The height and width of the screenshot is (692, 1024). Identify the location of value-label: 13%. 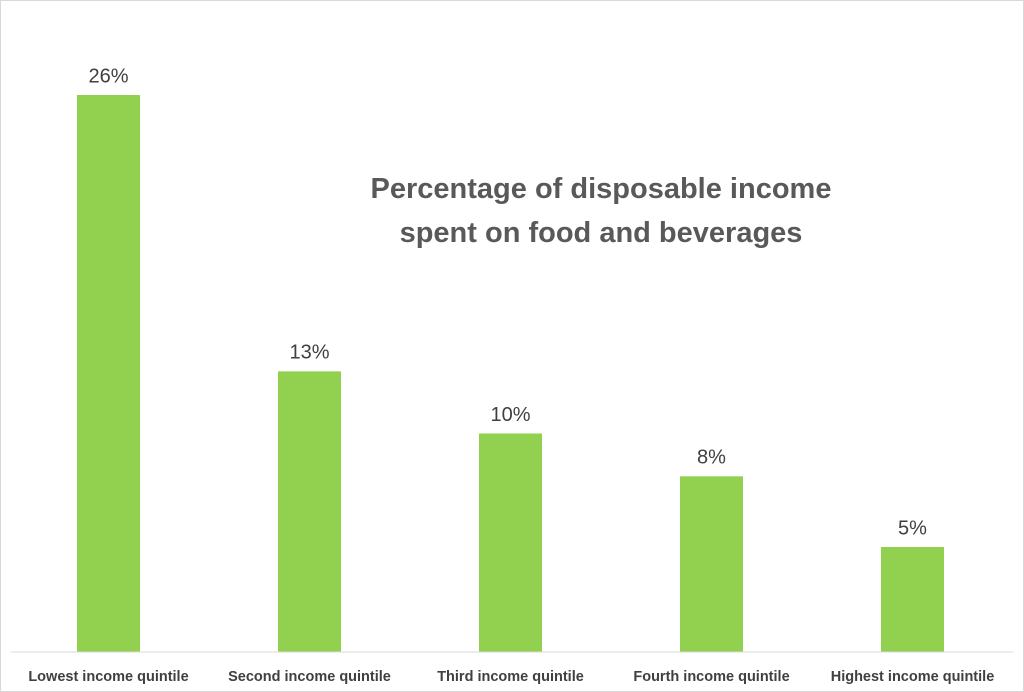
(309, 353).